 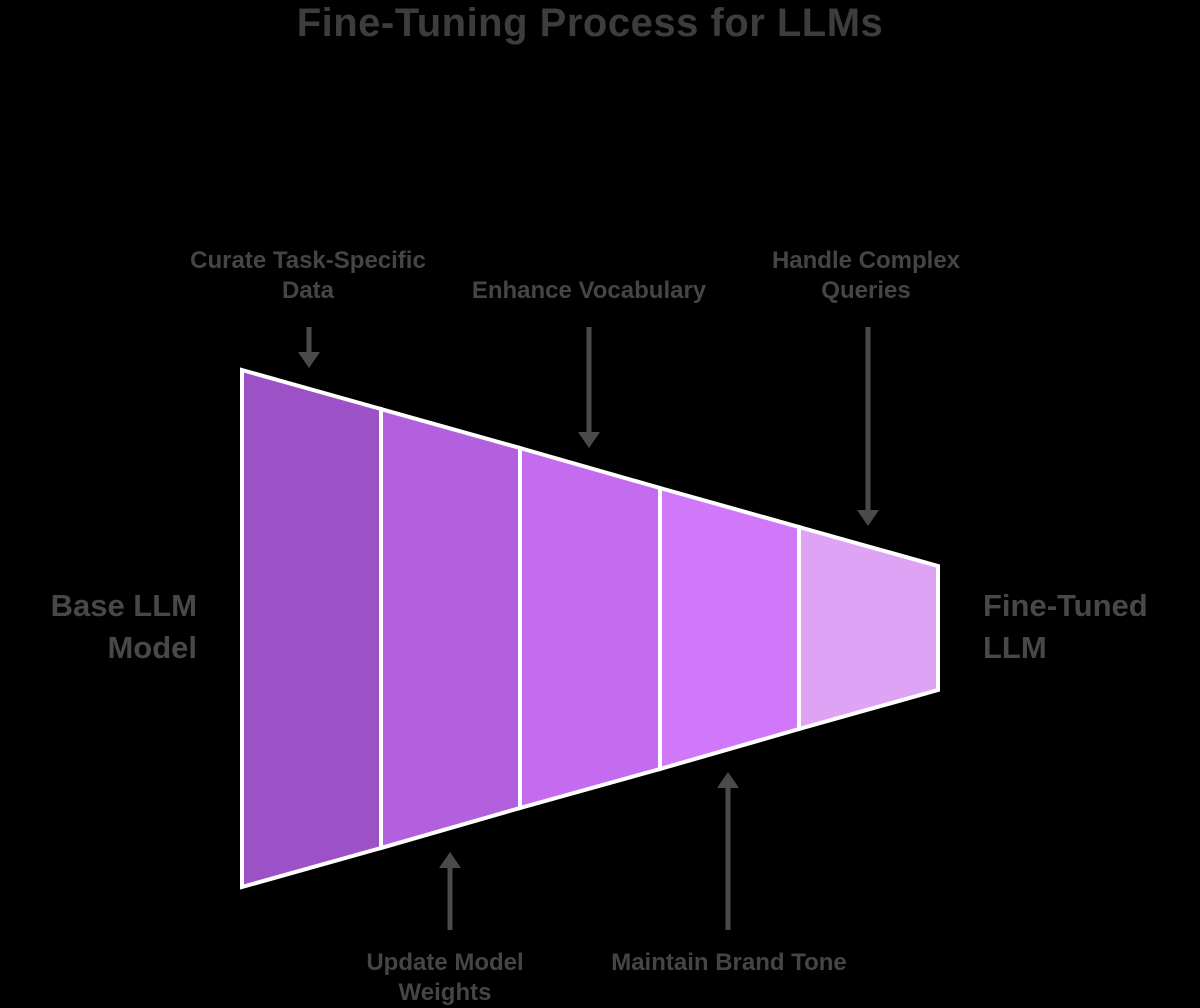 What do you see at coordinates (1065, 626) in the screenshot?
I see `fine-tuned-llm-label: Fine-Tuned LLM` at bounding box center [1065, 626].